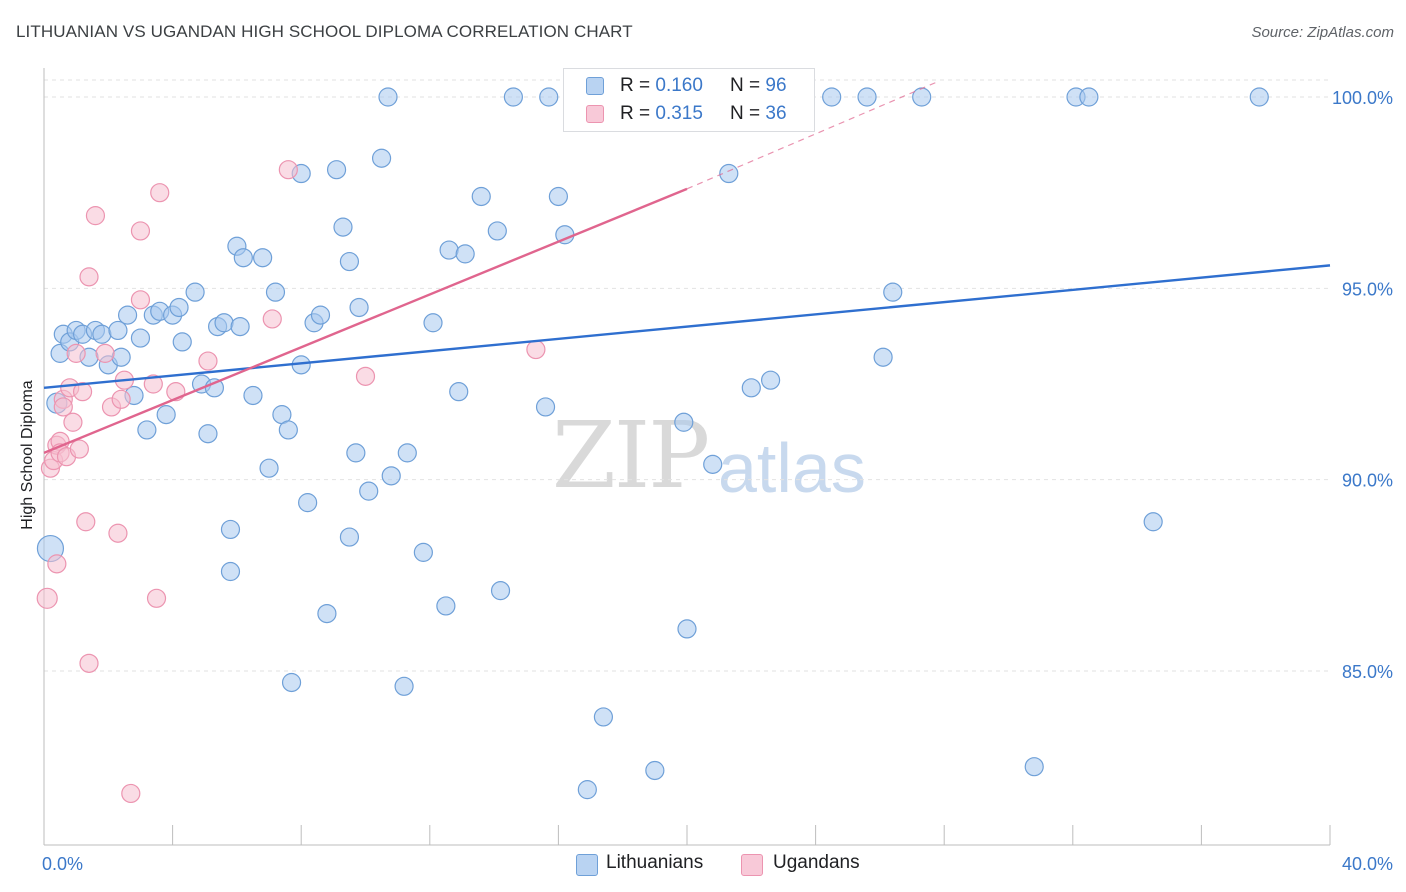 The width and height of the screenshot is (1406, 892). What do you see at coordinates (1367, 672) in the screenshot?
I see `y-tick-label: 85.0%` at bounding box center [1367, 672].